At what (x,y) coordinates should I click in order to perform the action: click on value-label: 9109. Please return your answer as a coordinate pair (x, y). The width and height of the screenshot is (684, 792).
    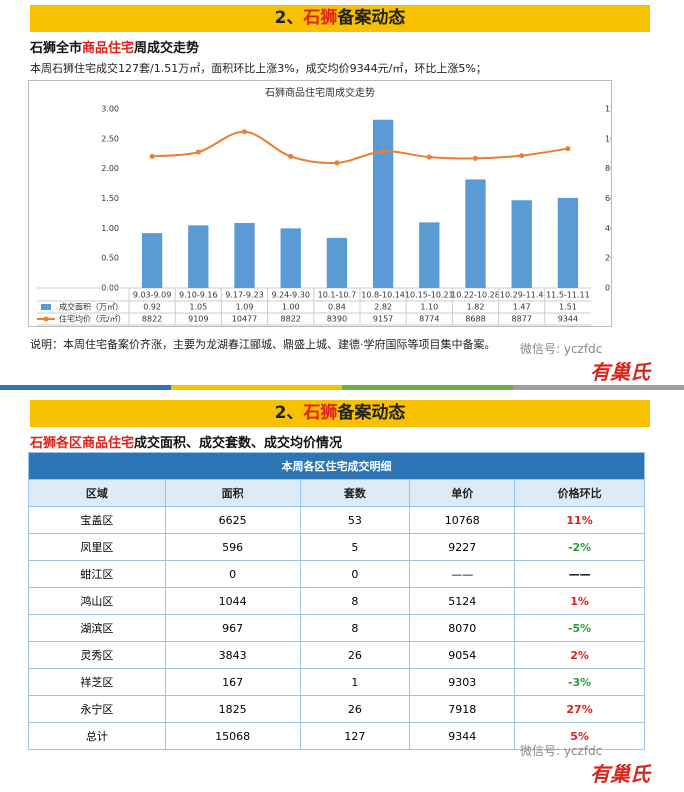
    Looking at the image, I should click on (198, 319).